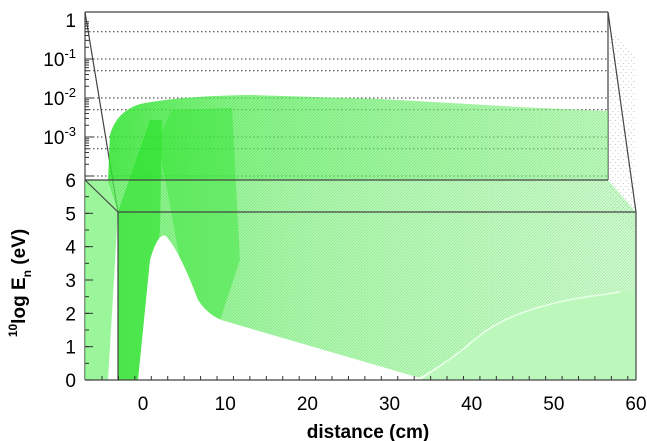 The height and width of the screenshot is (441, 647). What do you see at coordinates (70, 348) in the screenshot?
I see `y-tick-label: 1` at bounding box center [70, 348].